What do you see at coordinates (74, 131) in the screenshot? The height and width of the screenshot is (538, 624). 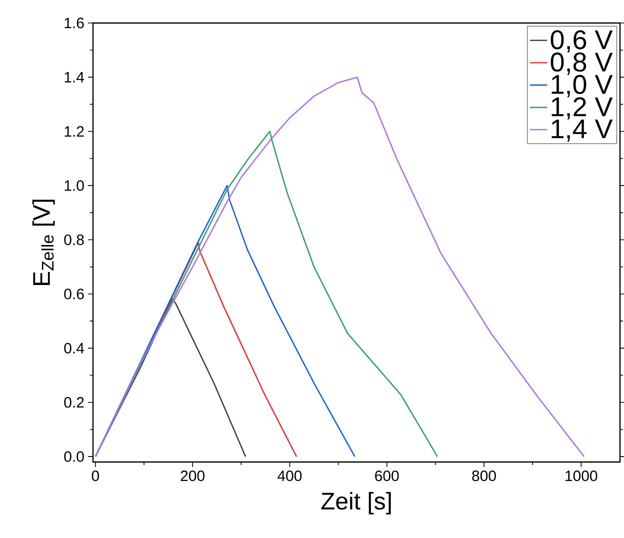 I see `y-tick-label: 1.2` at bounding box center [74, 131].